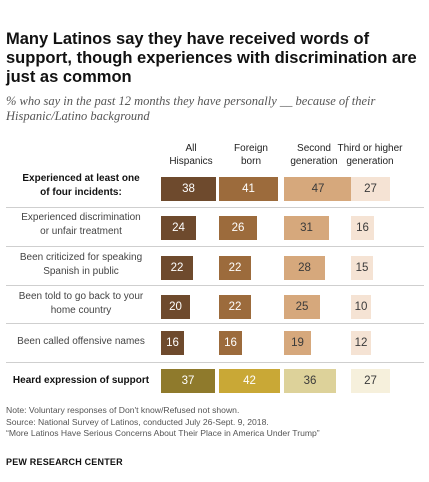 Image resolution: width=429 pixels, height=482 pixels. What do you see at coordinates (81, 192) in the screenshot?
I see `row-label-line2: of four incidents:` at bounding box center [81, 192].